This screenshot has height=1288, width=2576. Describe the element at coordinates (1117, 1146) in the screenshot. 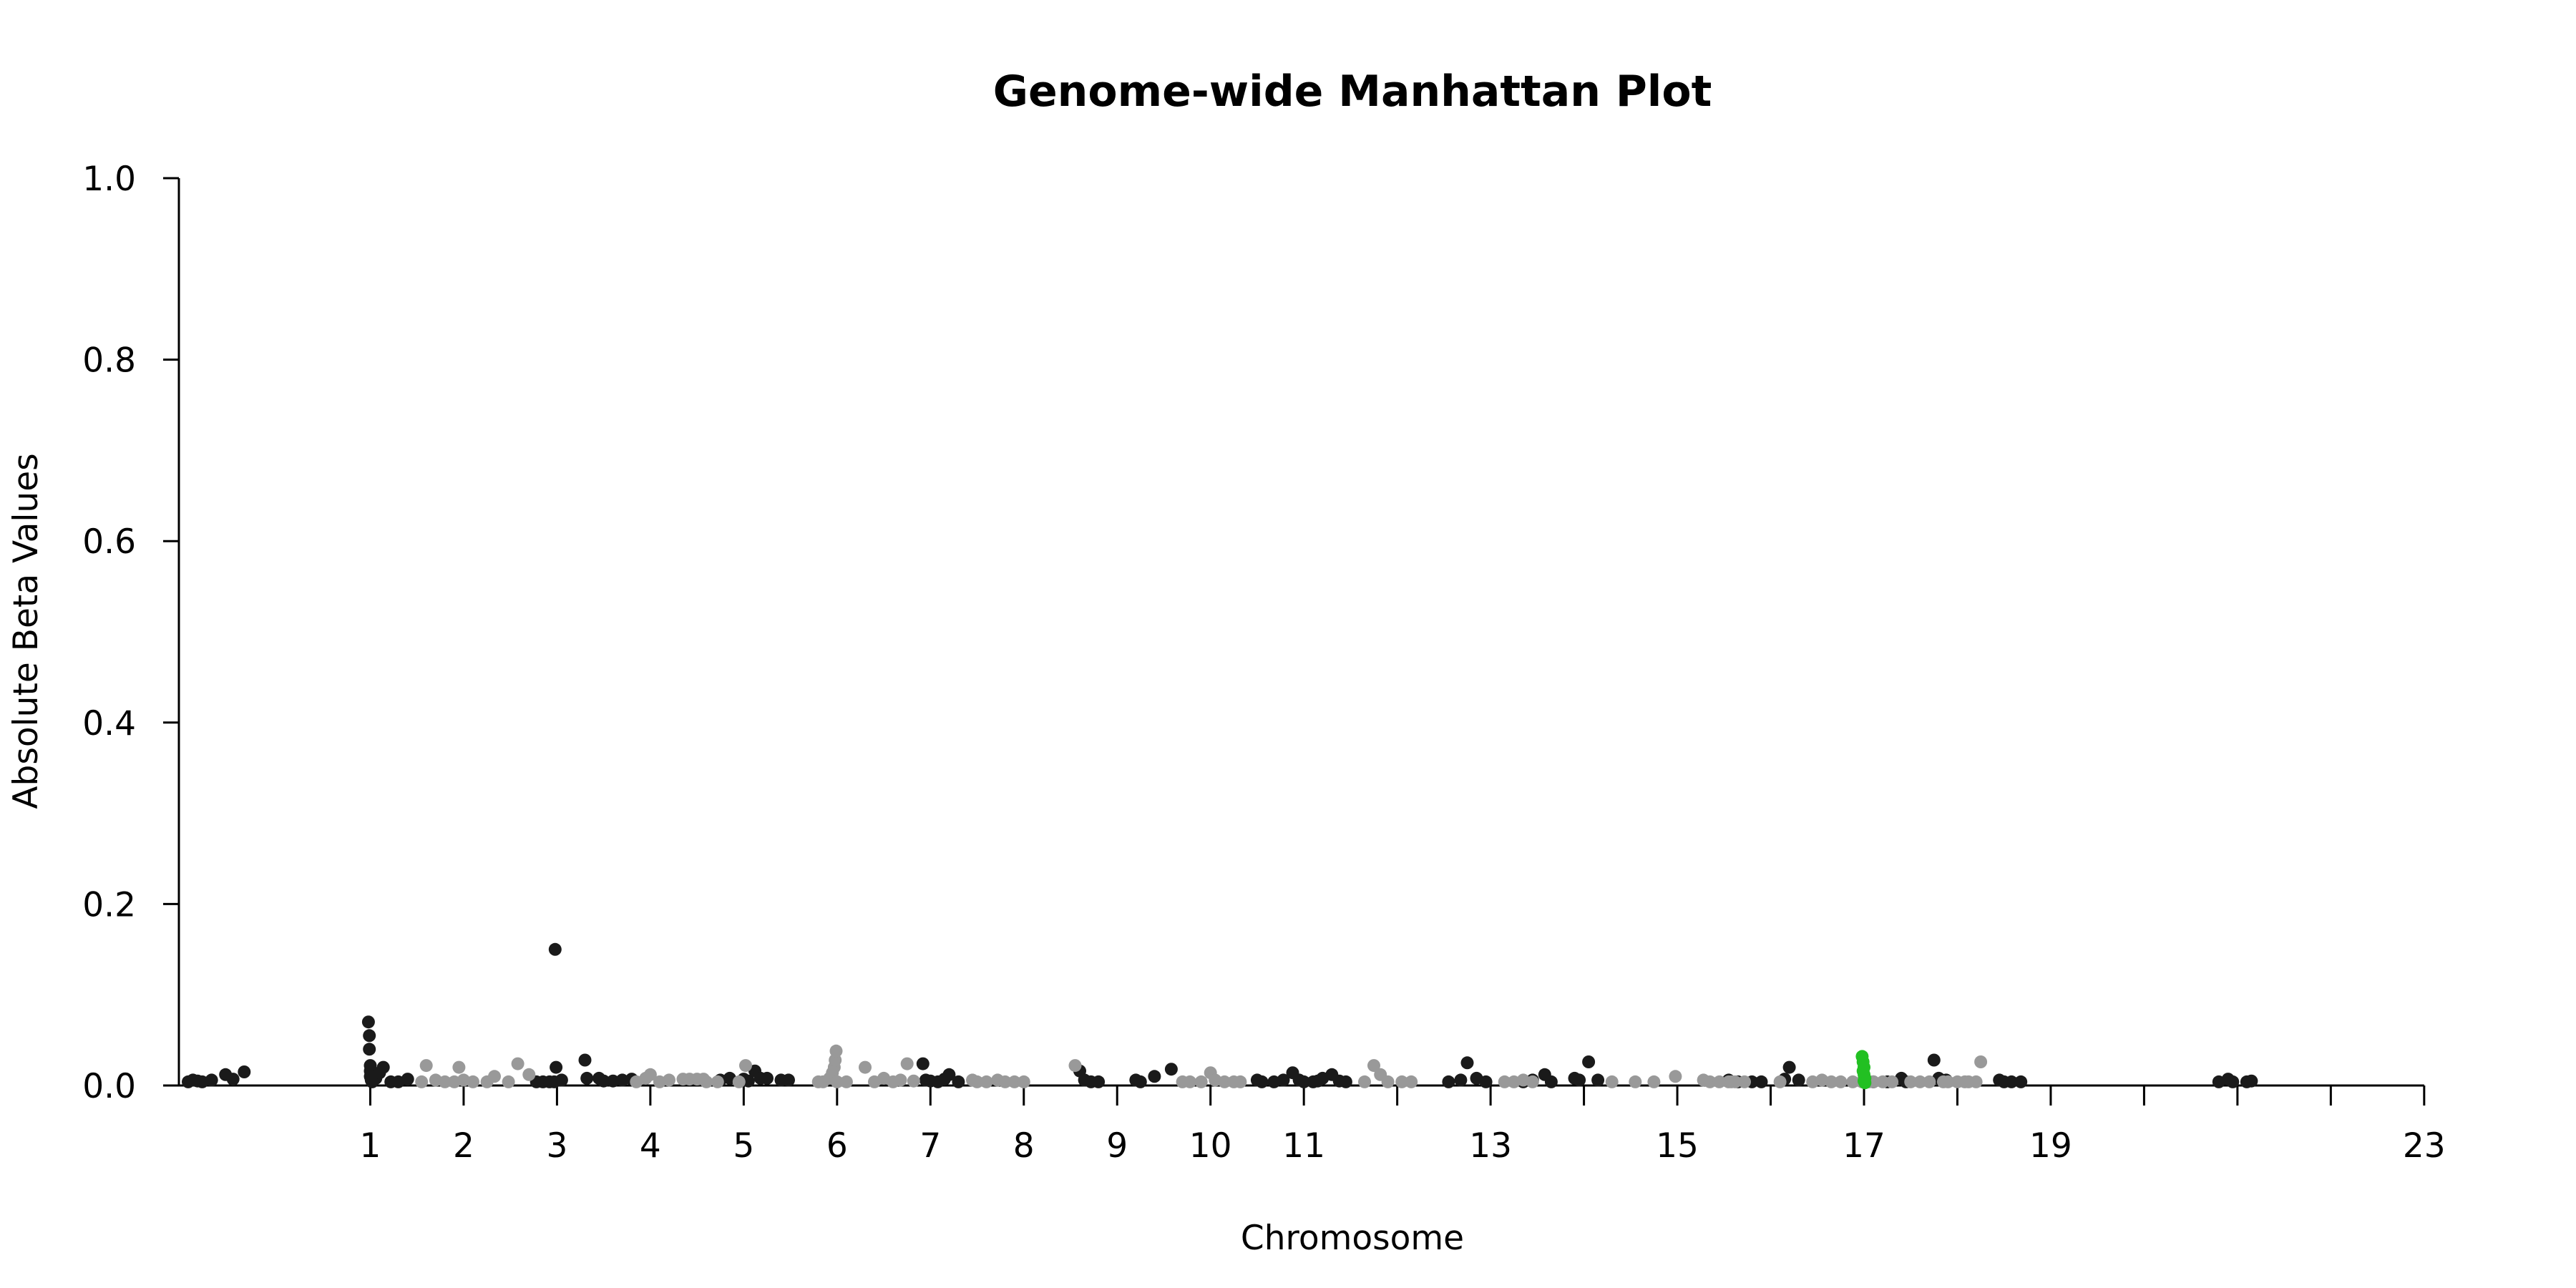

I see `x-tick-label: 9` at that location.